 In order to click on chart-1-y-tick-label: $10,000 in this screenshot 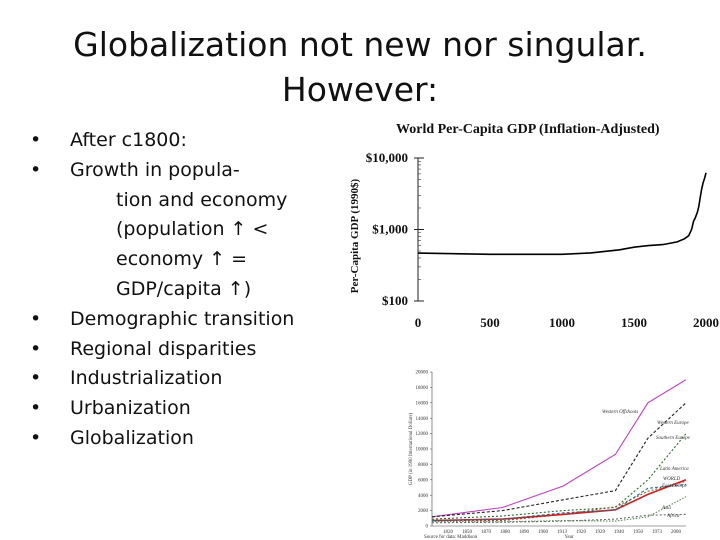, I will do `click(387, 157)`.